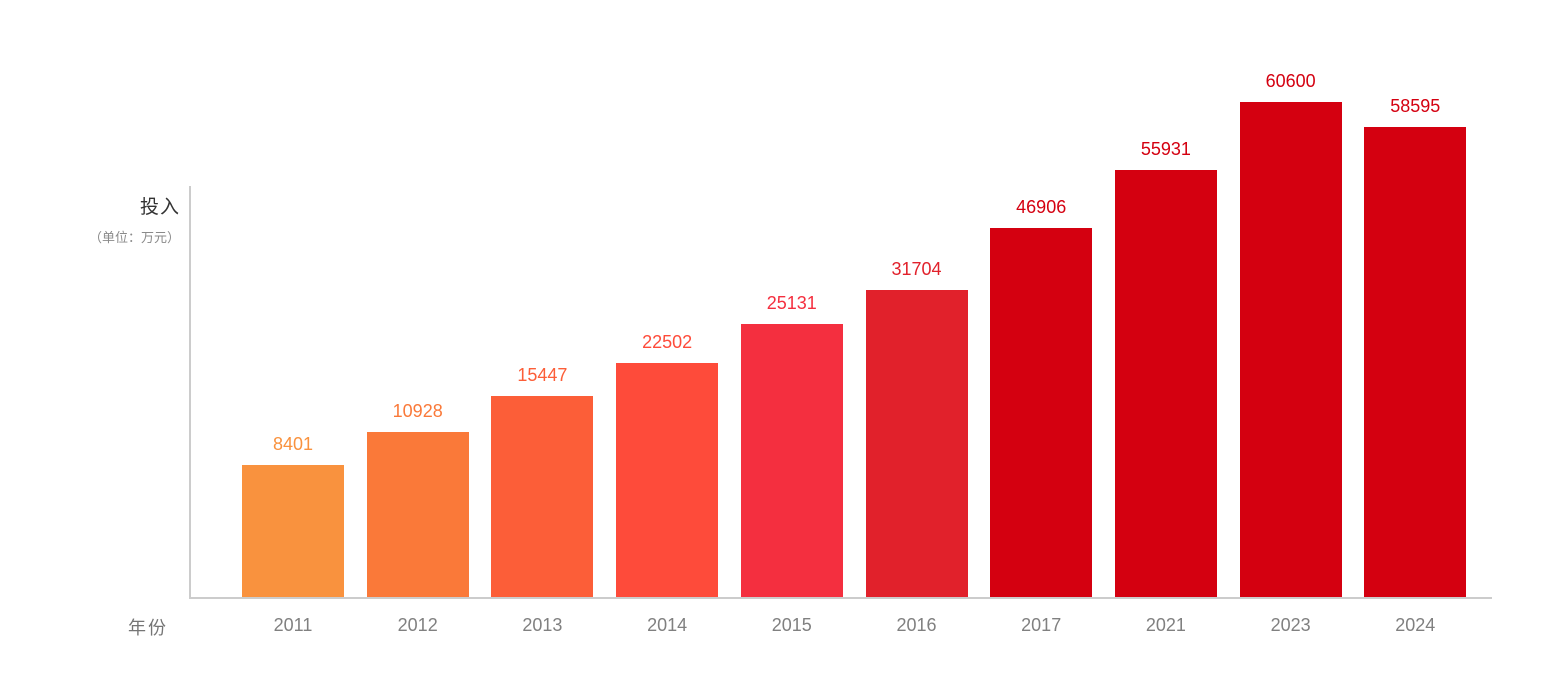  Describe the element at coordinates (293, 531) in the screenshot. I see `bar-2011` at that location.